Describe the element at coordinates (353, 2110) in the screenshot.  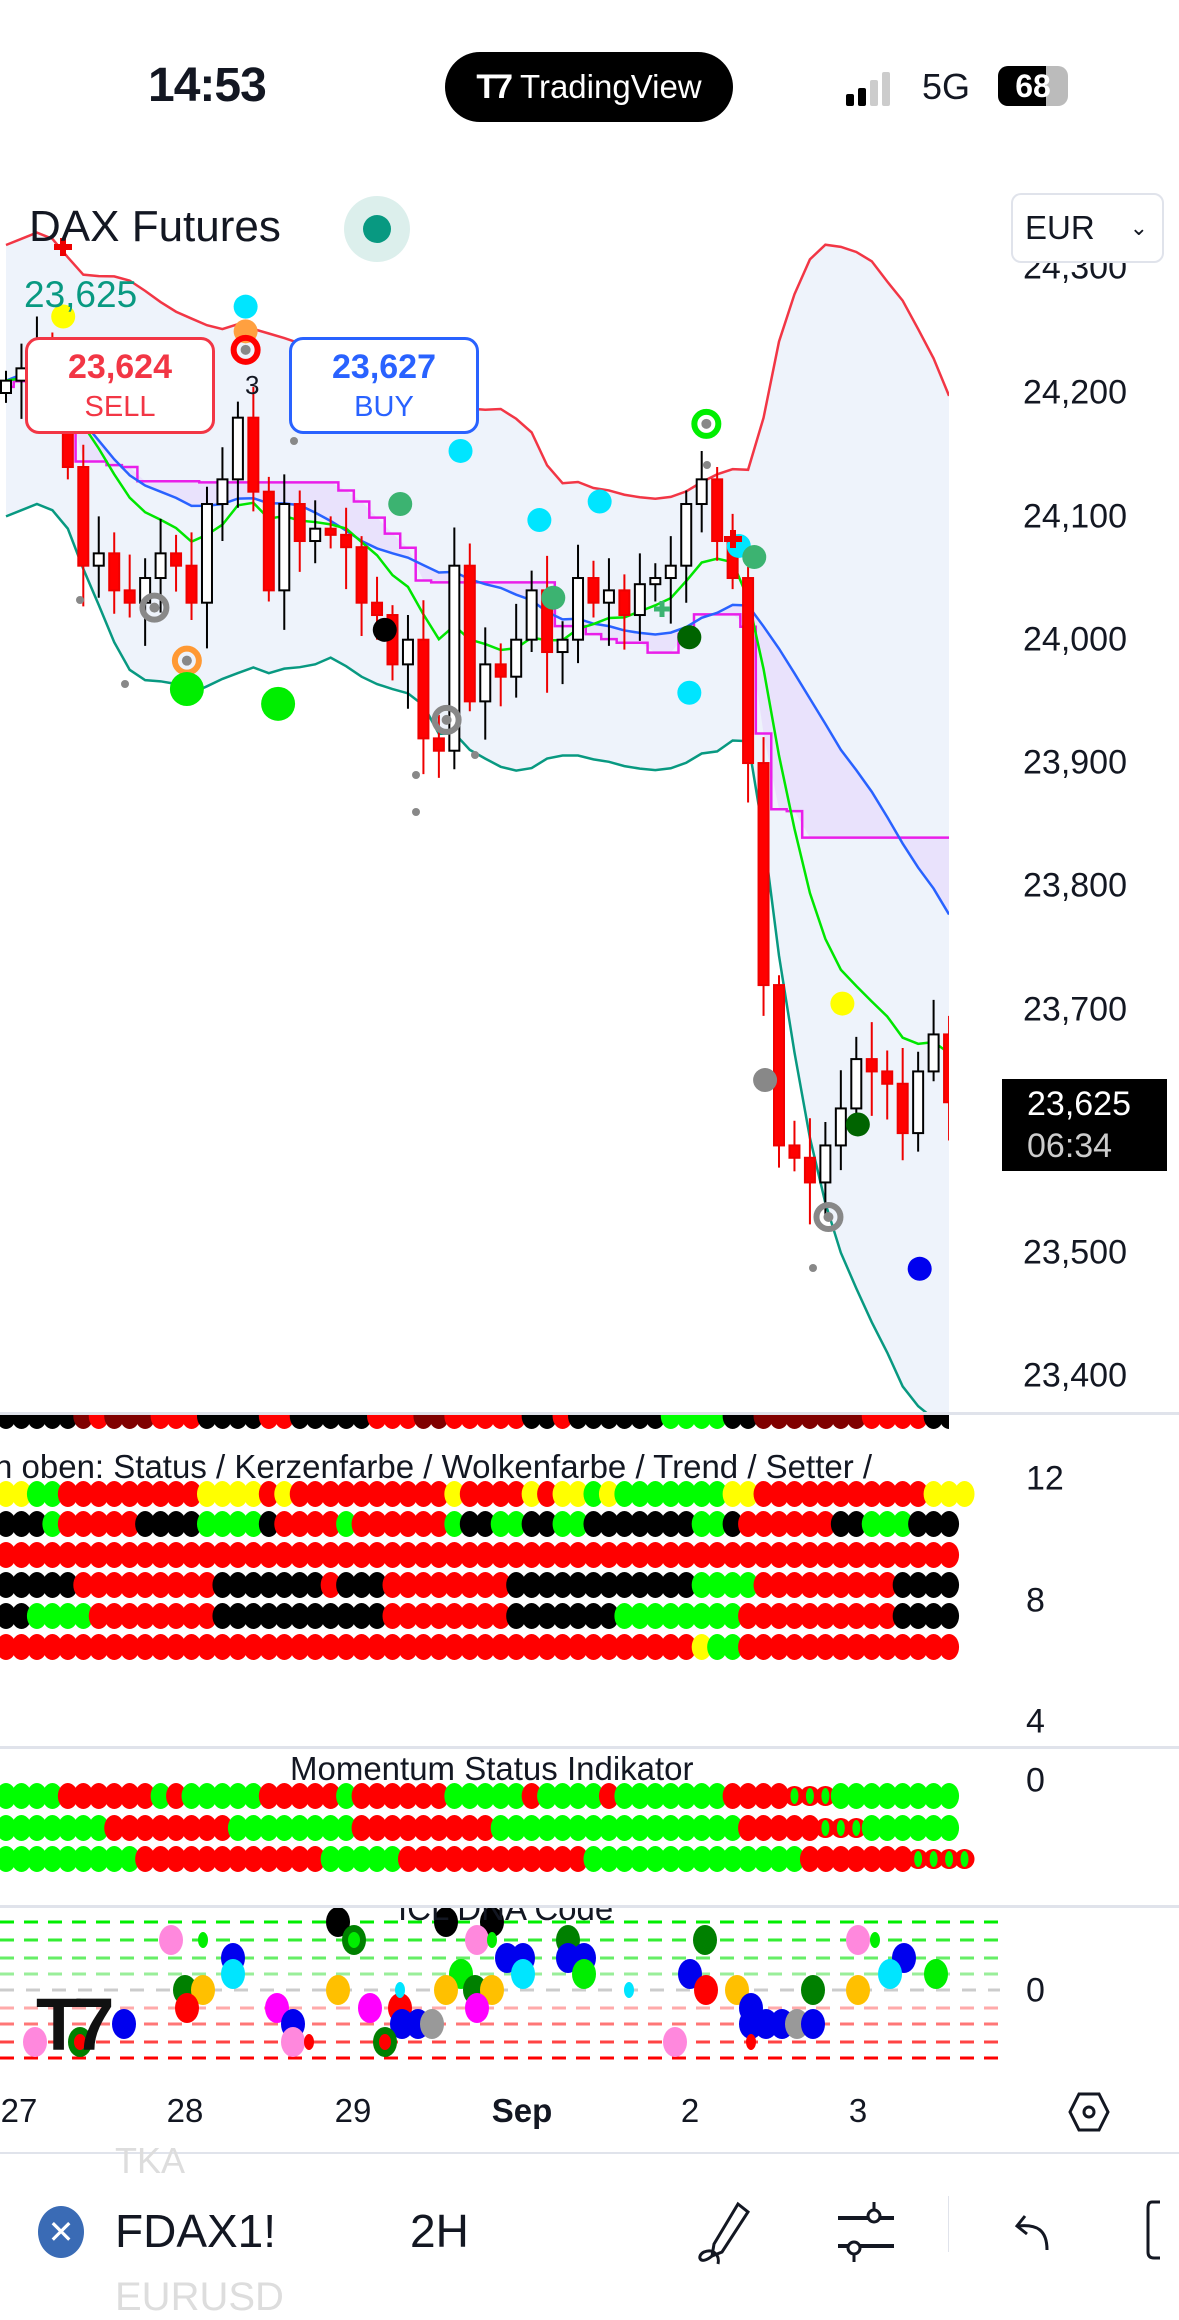
I see `date-label: 29` at that location.